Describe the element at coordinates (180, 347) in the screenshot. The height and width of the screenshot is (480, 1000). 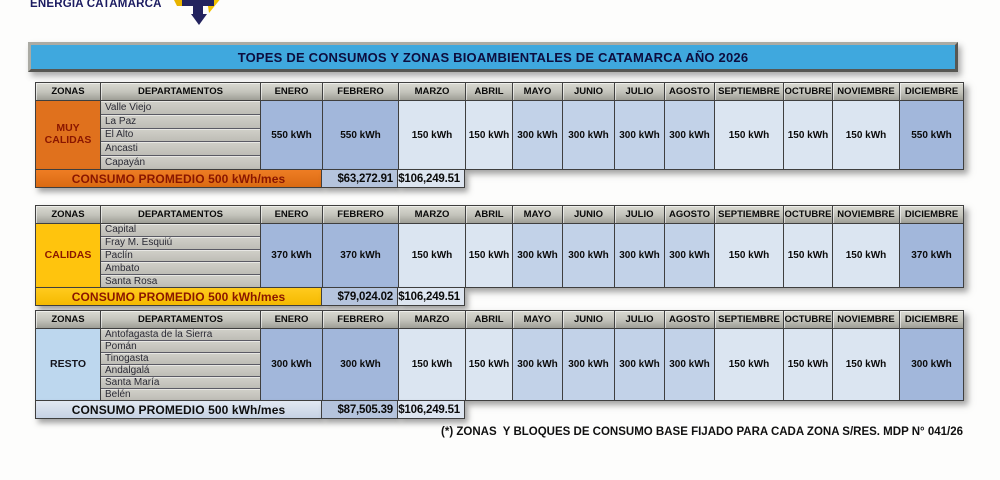
I see `department-item: Pomán` at that location.